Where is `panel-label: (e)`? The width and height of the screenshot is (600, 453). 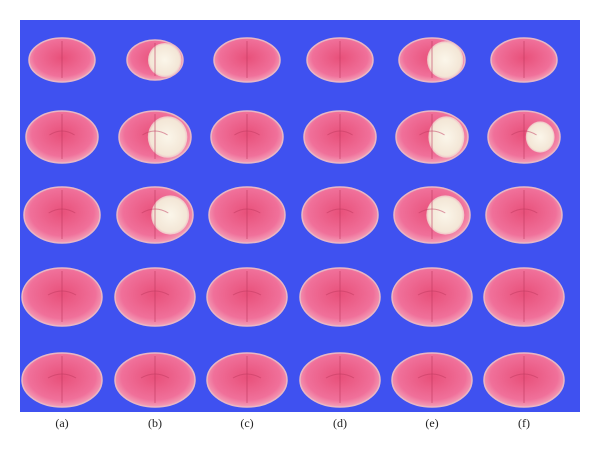 panel-label: (e) is located at coordinates (431, 423).